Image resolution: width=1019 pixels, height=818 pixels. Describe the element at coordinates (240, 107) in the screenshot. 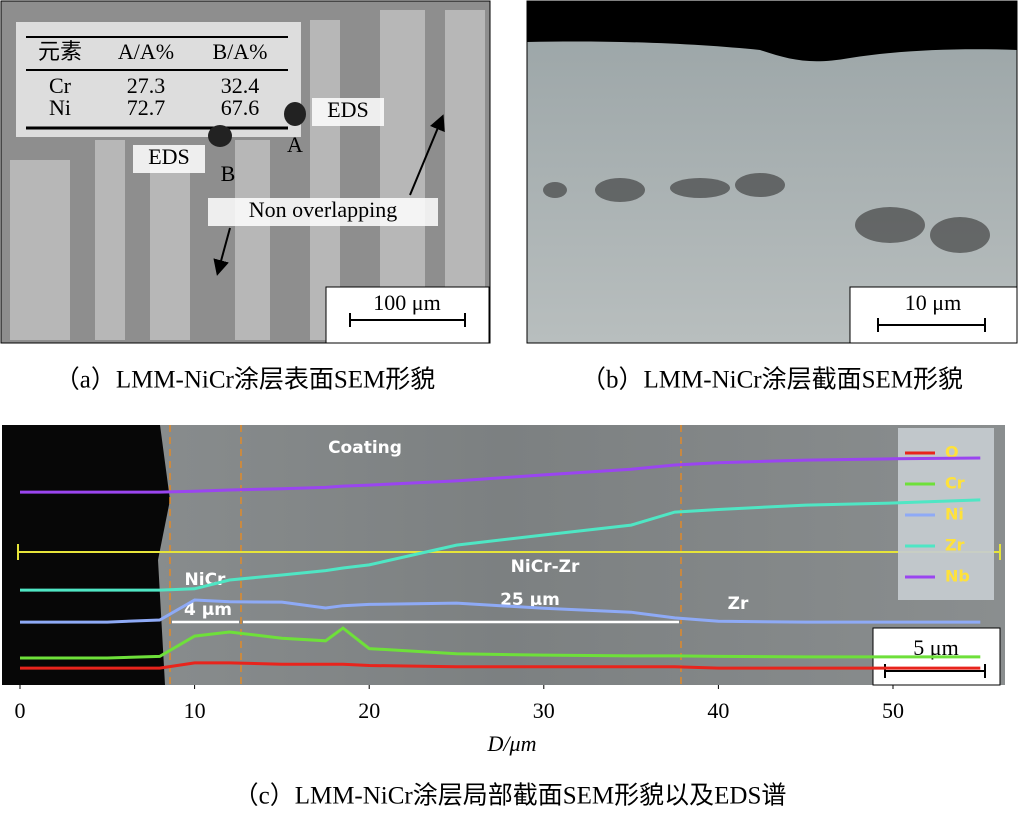

I see `table-cell: 67.6` at that location.